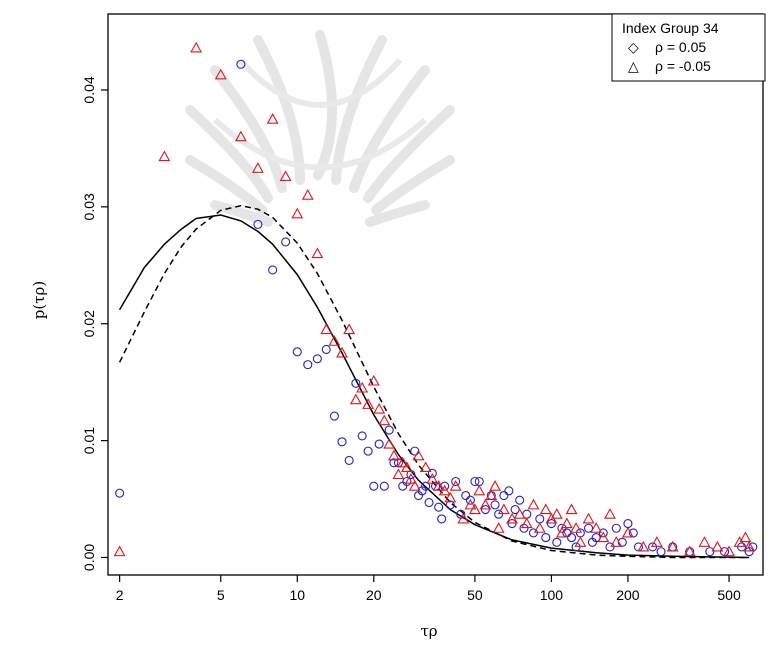 The image size is (779, 649). I want to click on y-tick-label: 0.03, so click(89, 206).